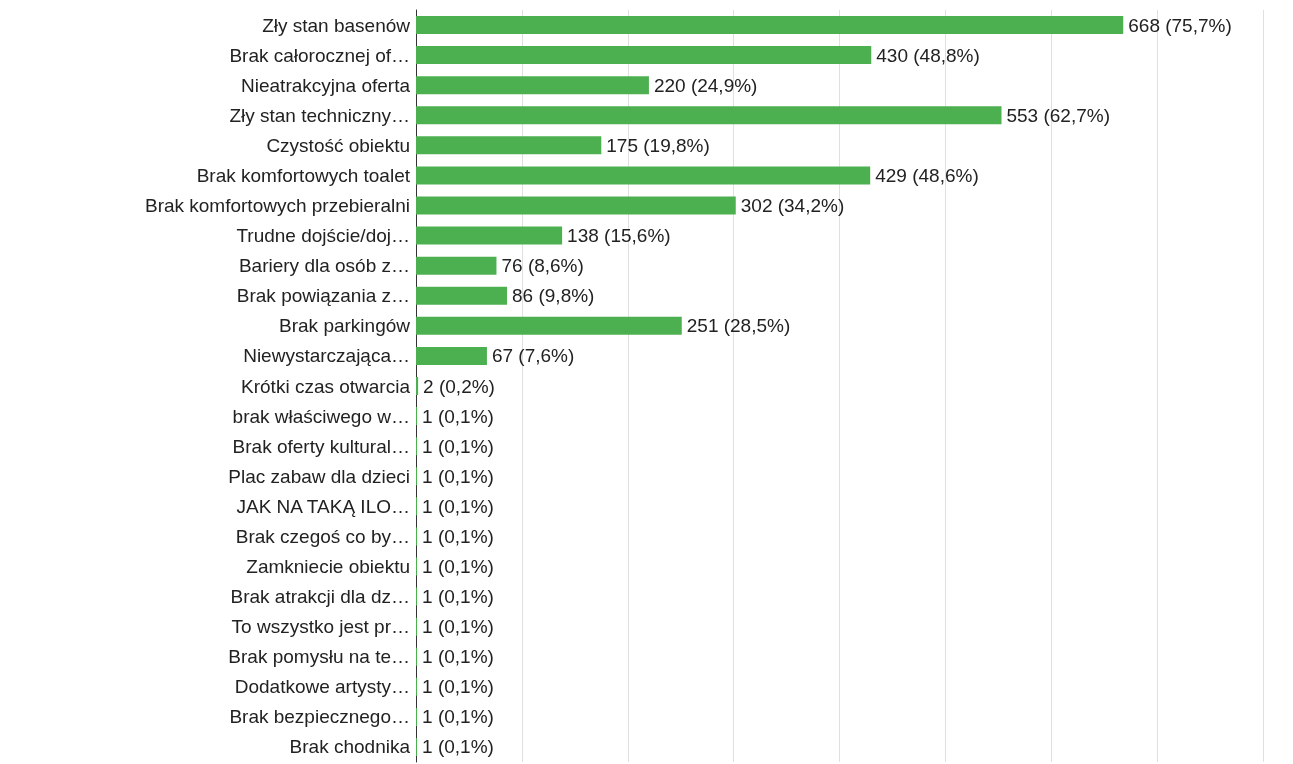 The height and width of the screenshot is (764, 1293). I want to click on y-tick-label: Nieatrakcyjna oferta, so click(326, 85).